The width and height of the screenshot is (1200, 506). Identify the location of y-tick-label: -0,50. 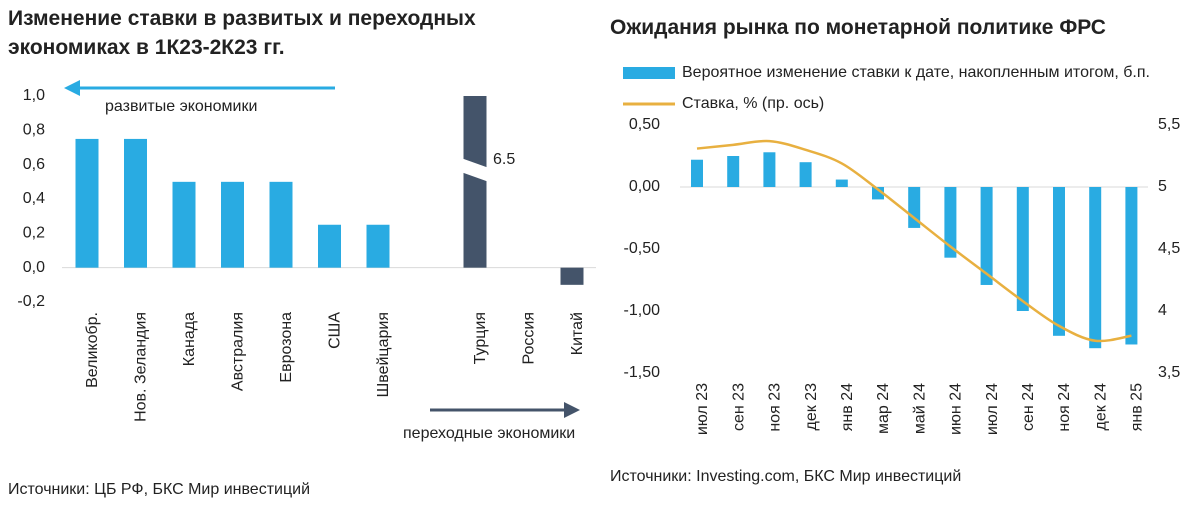
(642, 248).